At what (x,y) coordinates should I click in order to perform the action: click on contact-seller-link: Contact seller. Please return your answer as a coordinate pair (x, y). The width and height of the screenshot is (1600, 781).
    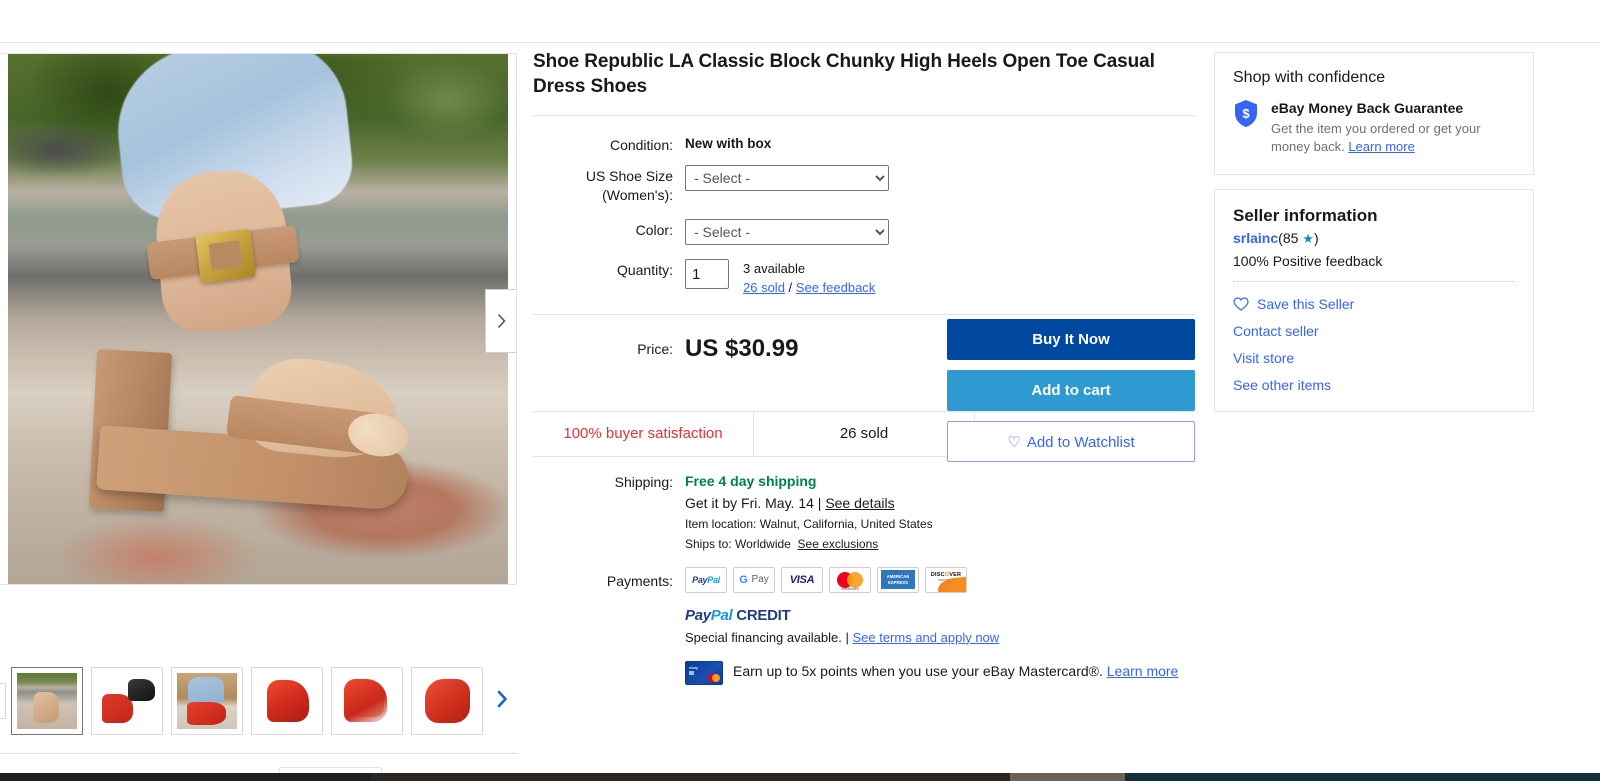
    Looking at the image, I should click on (1374, 331).